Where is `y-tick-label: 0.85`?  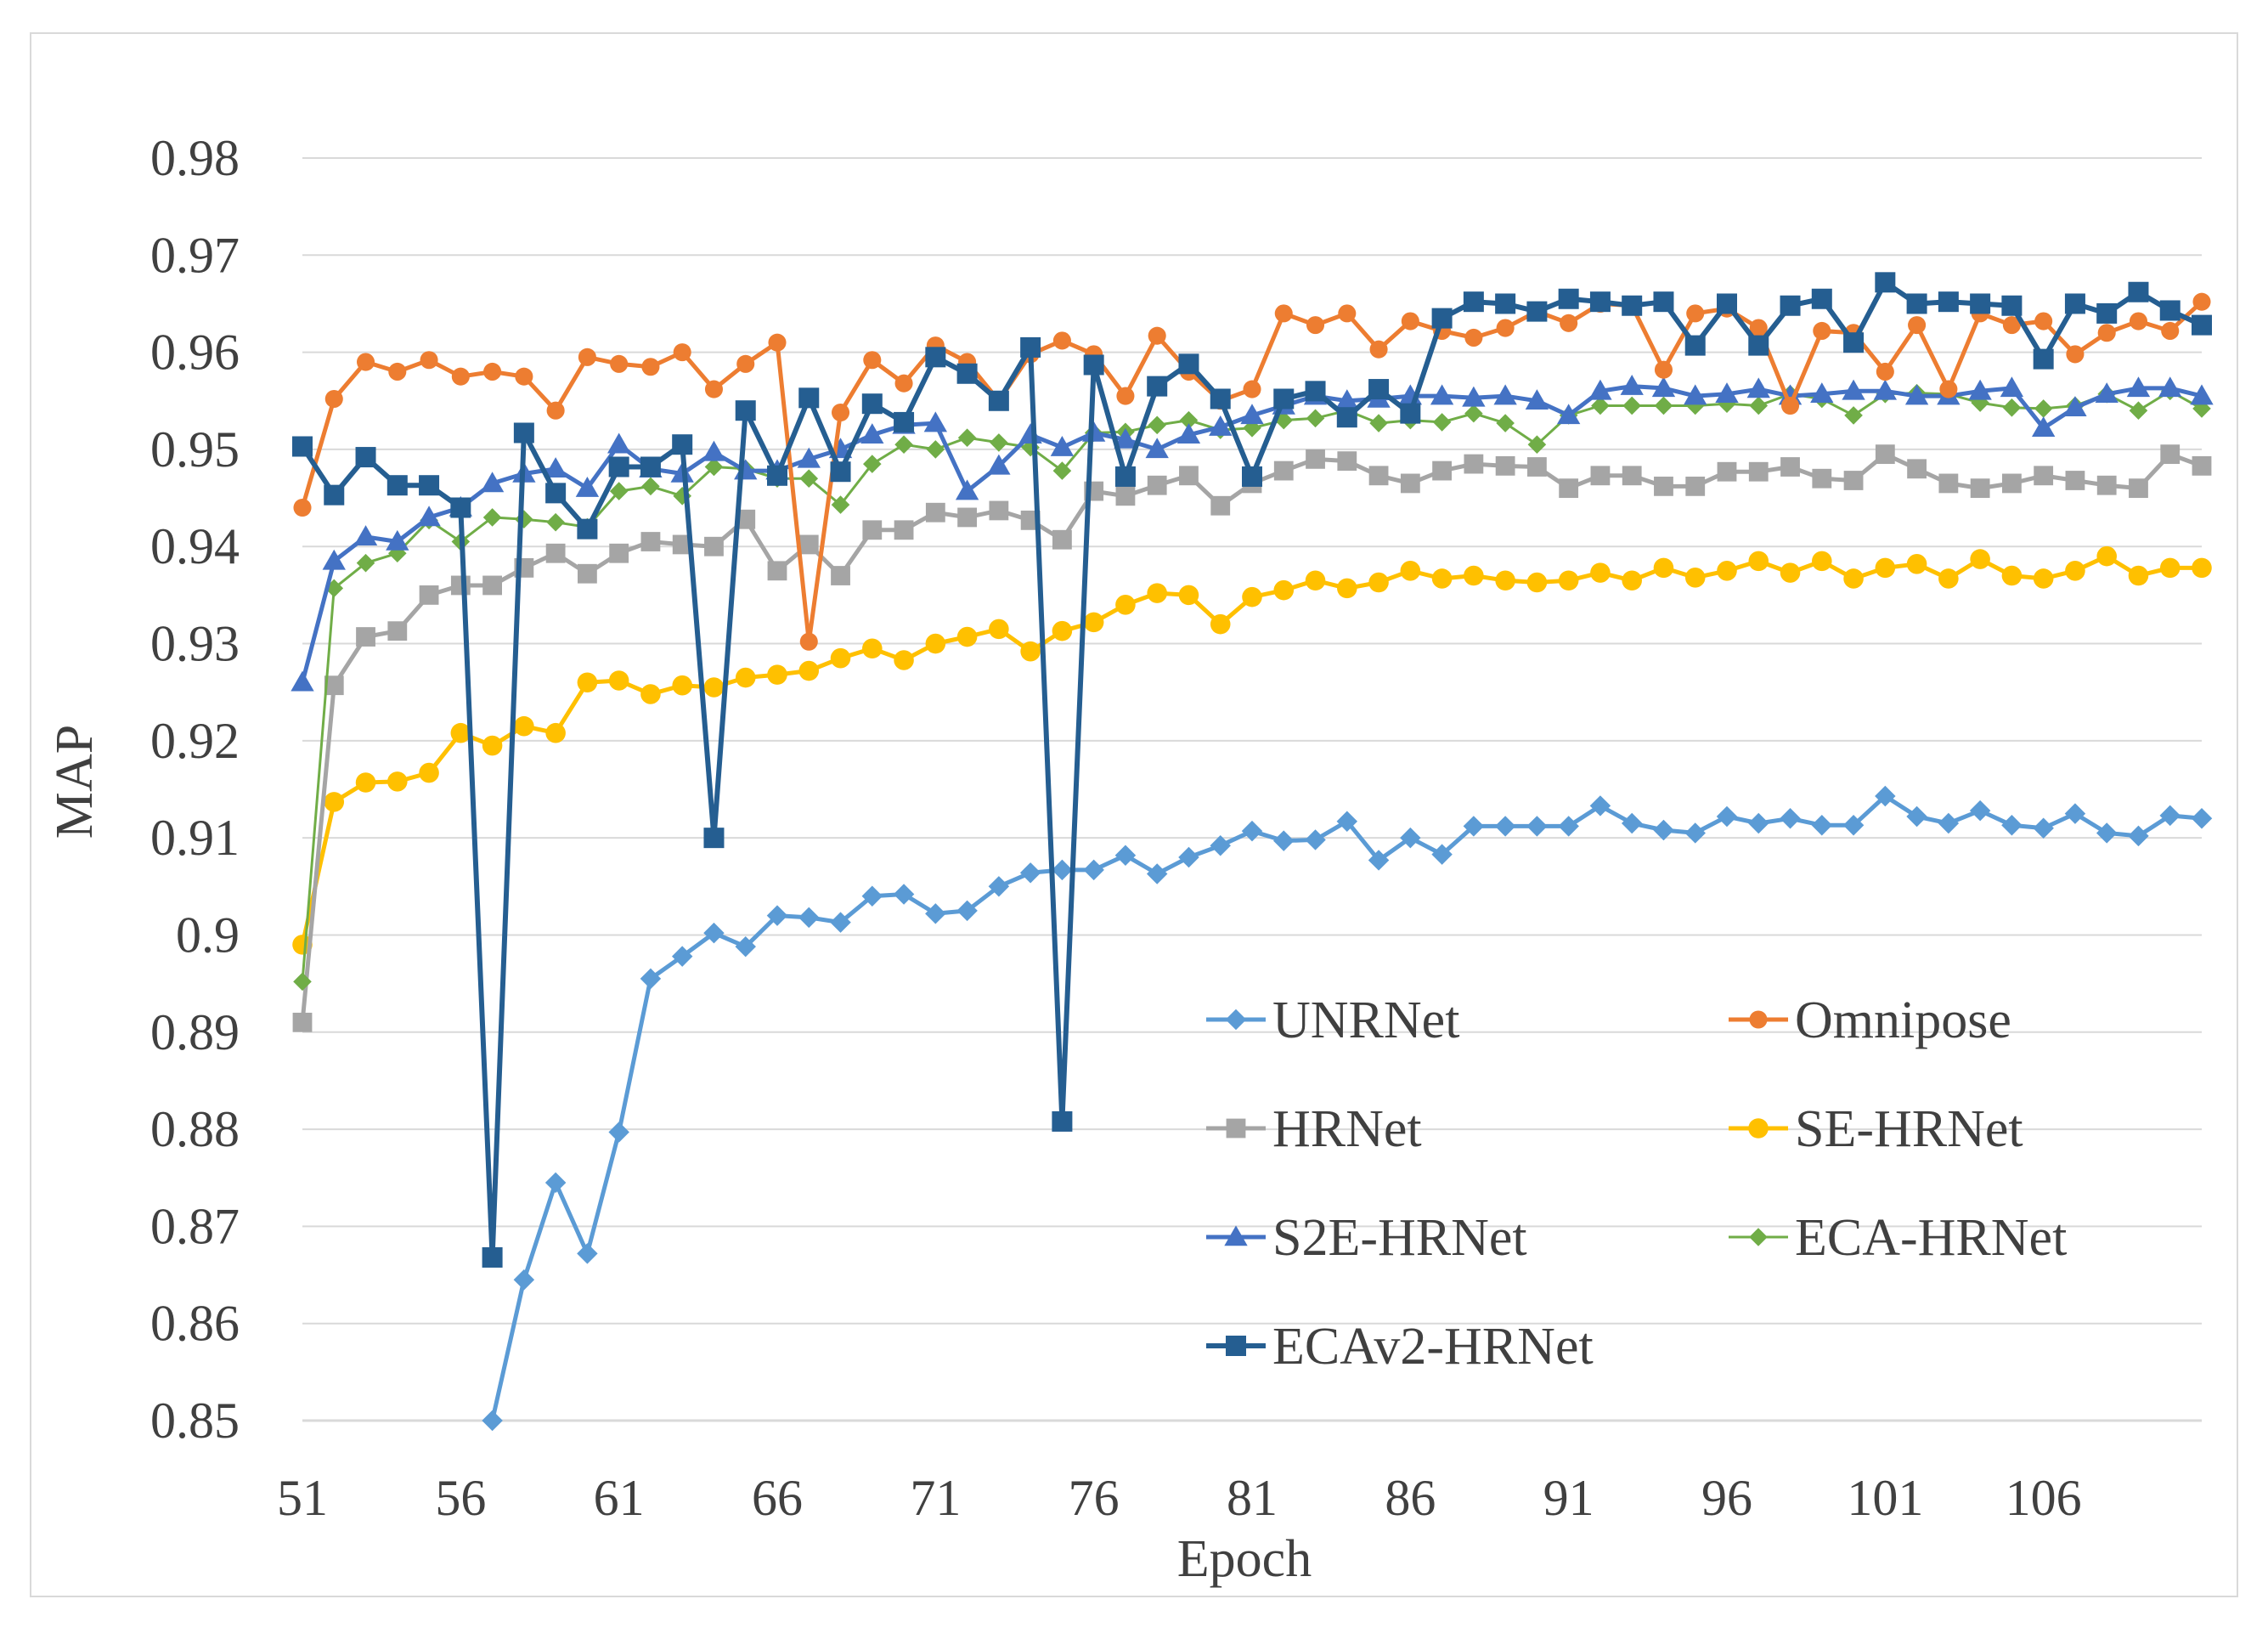 y-tick-label: 0.85 is located at coordinates (195, 1421).